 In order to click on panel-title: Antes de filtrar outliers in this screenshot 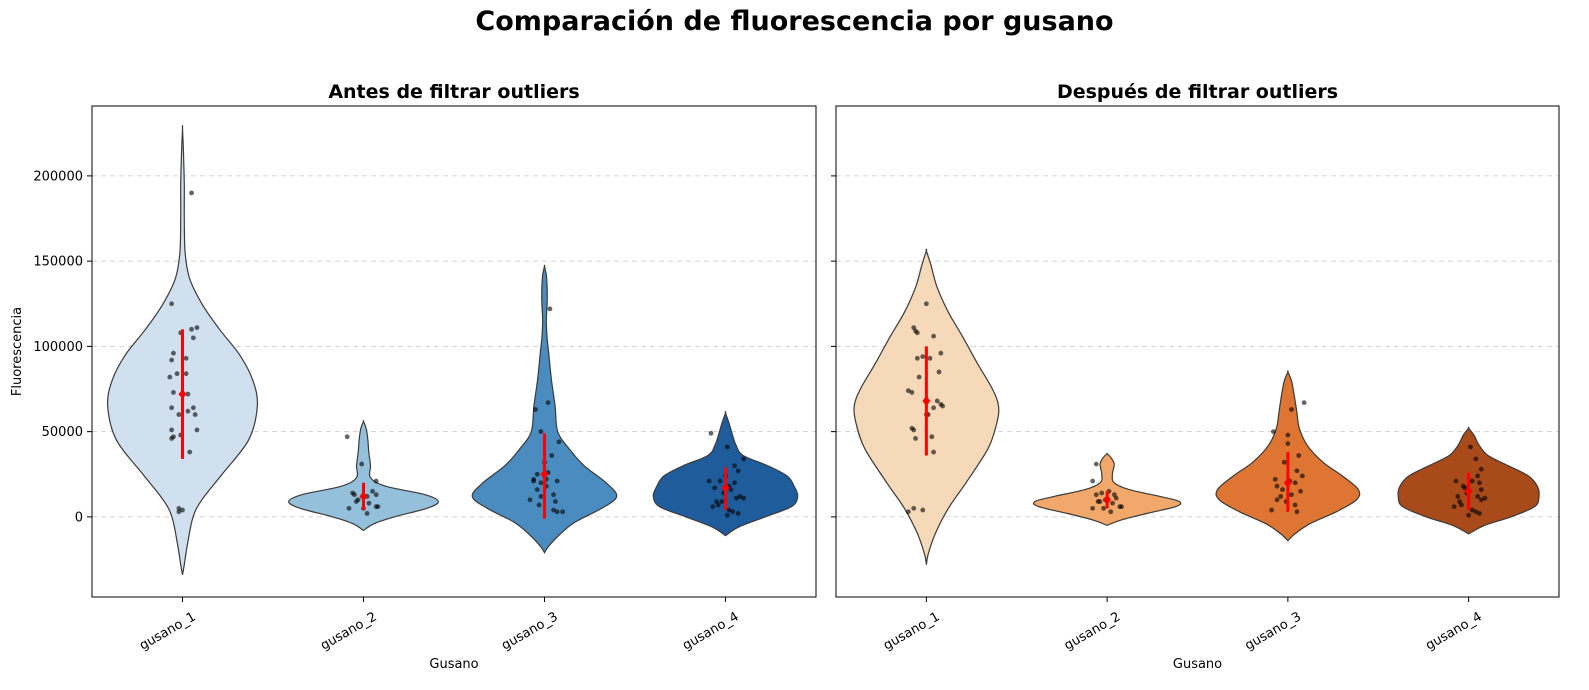, I will do `click(453, 92)`.